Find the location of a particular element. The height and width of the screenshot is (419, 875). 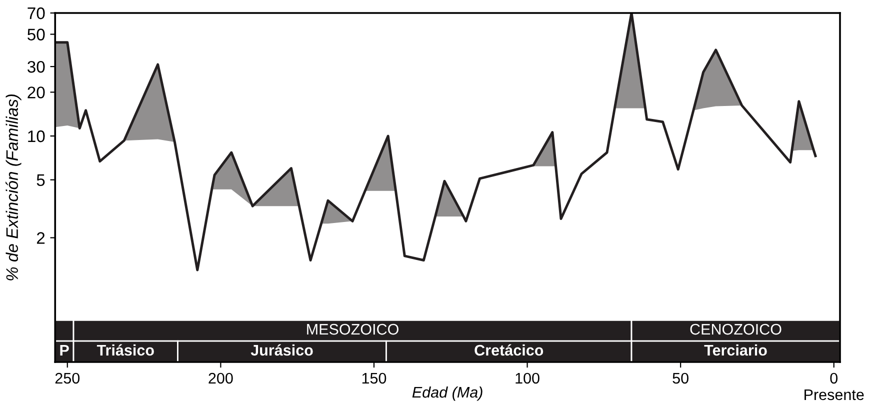

y-tick-label: 30 is located at coordinates (36, 66).